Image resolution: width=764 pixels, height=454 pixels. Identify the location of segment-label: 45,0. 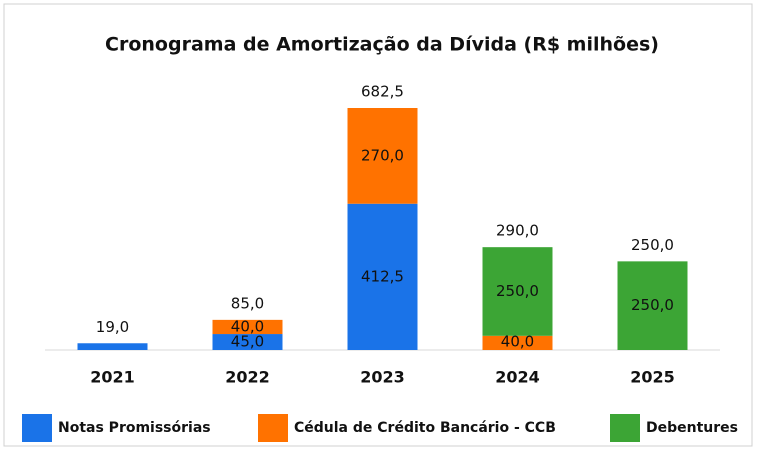
(247, 342).